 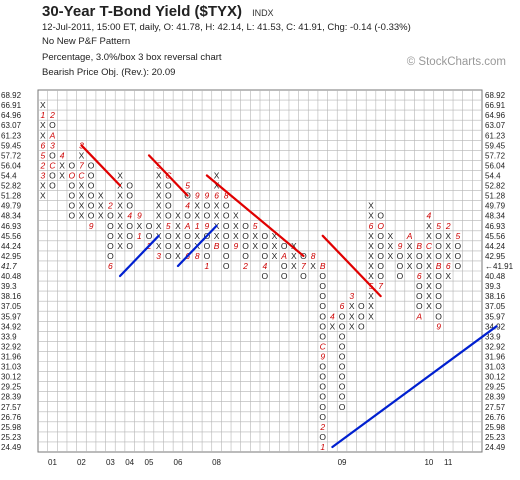 What do you see at coordinates (11, 135) in the screenshot?
I see `y-tick-label-left: 61.23` at bounding box center [11, 135].